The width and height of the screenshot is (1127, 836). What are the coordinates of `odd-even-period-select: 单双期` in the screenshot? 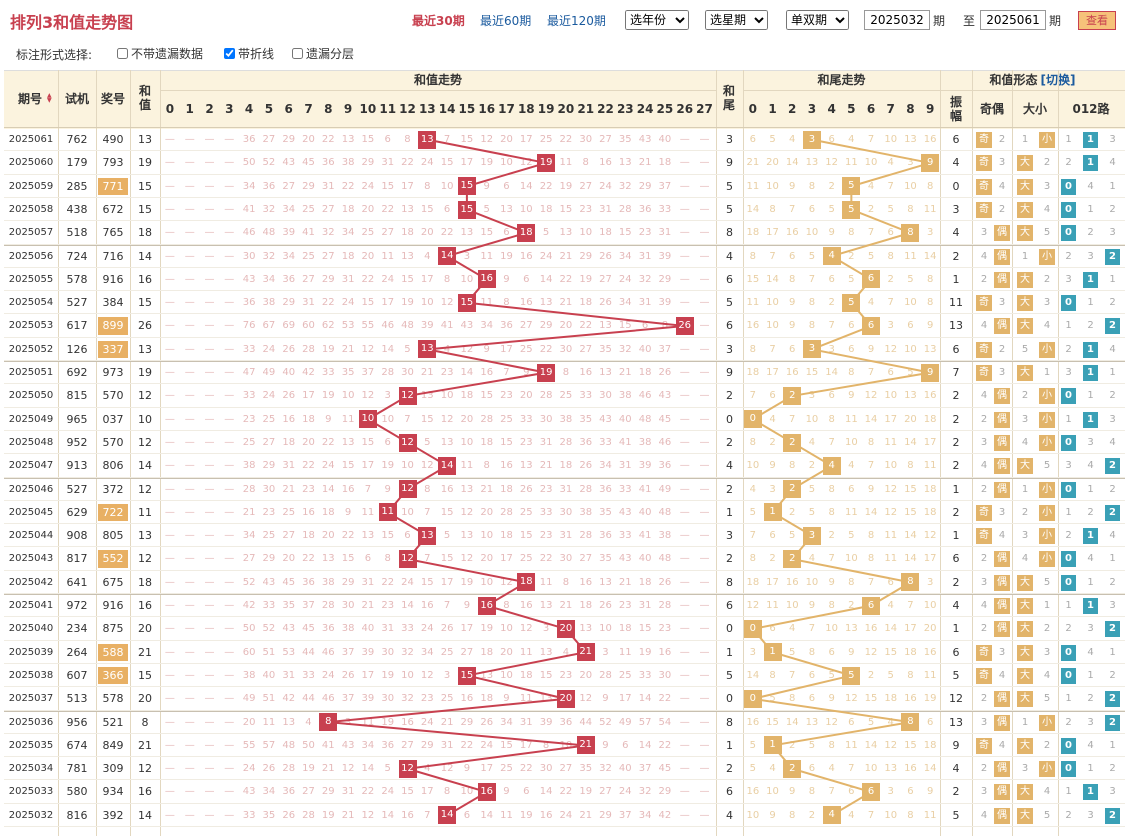 It's located at (817, 20).